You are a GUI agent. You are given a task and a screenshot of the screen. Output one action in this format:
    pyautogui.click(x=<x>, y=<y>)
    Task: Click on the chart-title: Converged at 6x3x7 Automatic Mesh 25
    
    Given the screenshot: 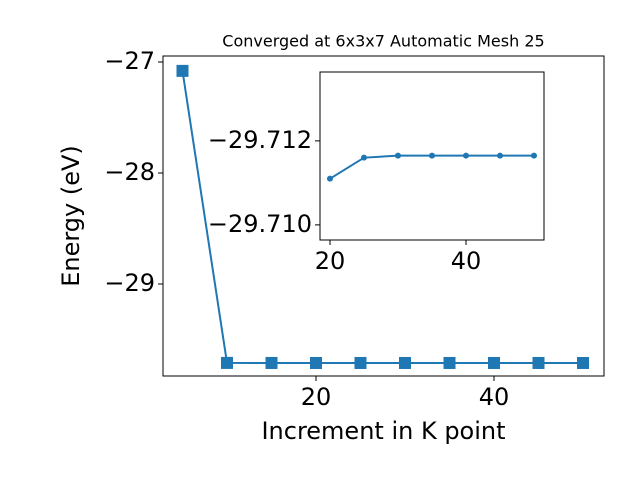 What is the action you would take?
    pyautogui.click(x=383, y=41)
    